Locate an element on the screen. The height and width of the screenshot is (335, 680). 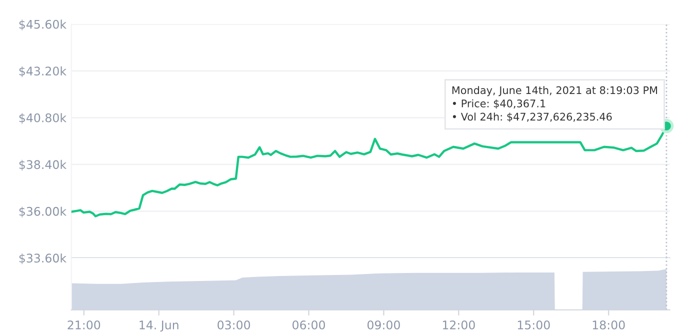
x-tick-label: 15:00 is located at coordinates (534, 325).